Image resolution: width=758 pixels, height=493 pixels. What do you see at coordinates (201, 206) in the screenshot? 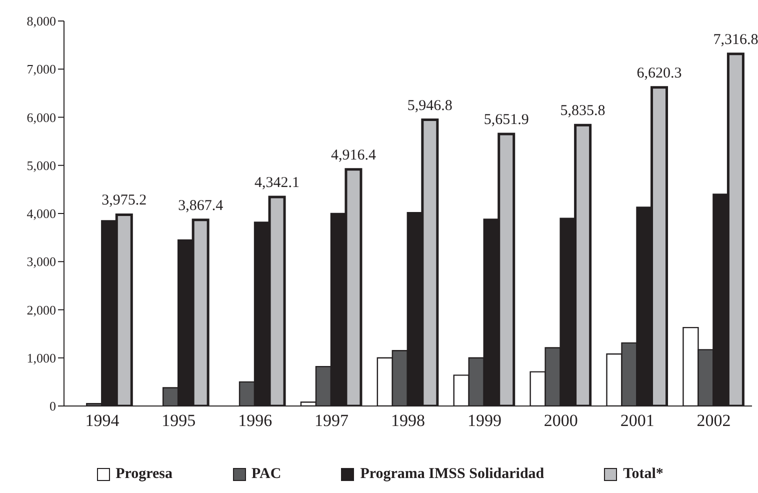
I see `data-label: 3,867.4` at bounding box center [201, 206].